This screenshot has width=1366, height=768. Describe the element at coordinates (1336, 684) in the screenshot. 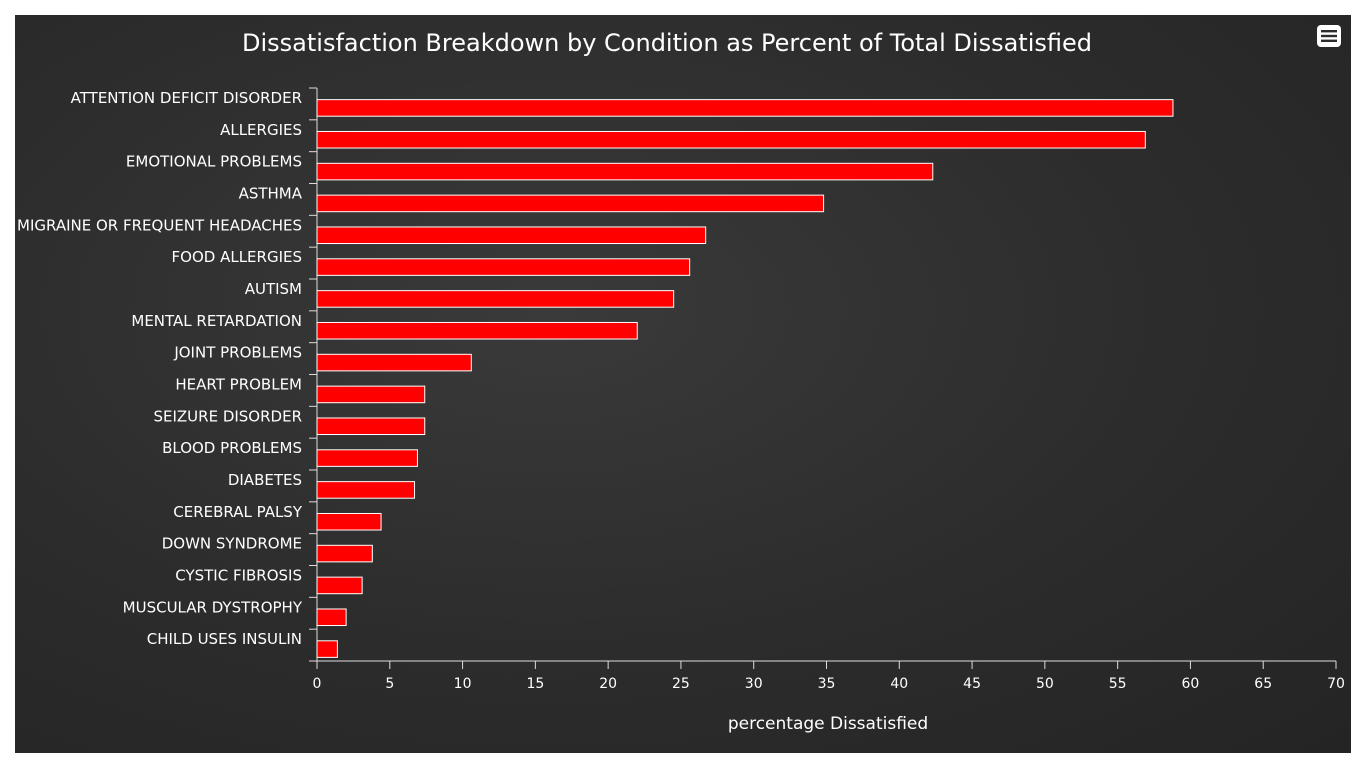

I see `x-tick-label: 70` at that location.